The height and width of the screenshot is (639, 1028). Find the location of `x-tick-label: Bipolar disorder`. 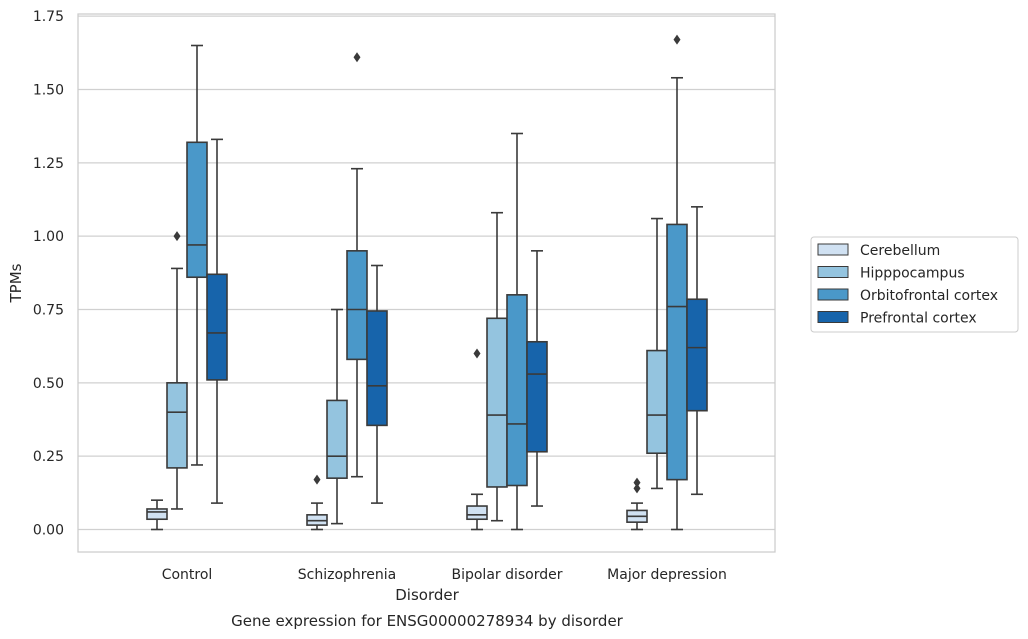

x-tick-label: Bipolar disorder is located at coordinates (506, 575).